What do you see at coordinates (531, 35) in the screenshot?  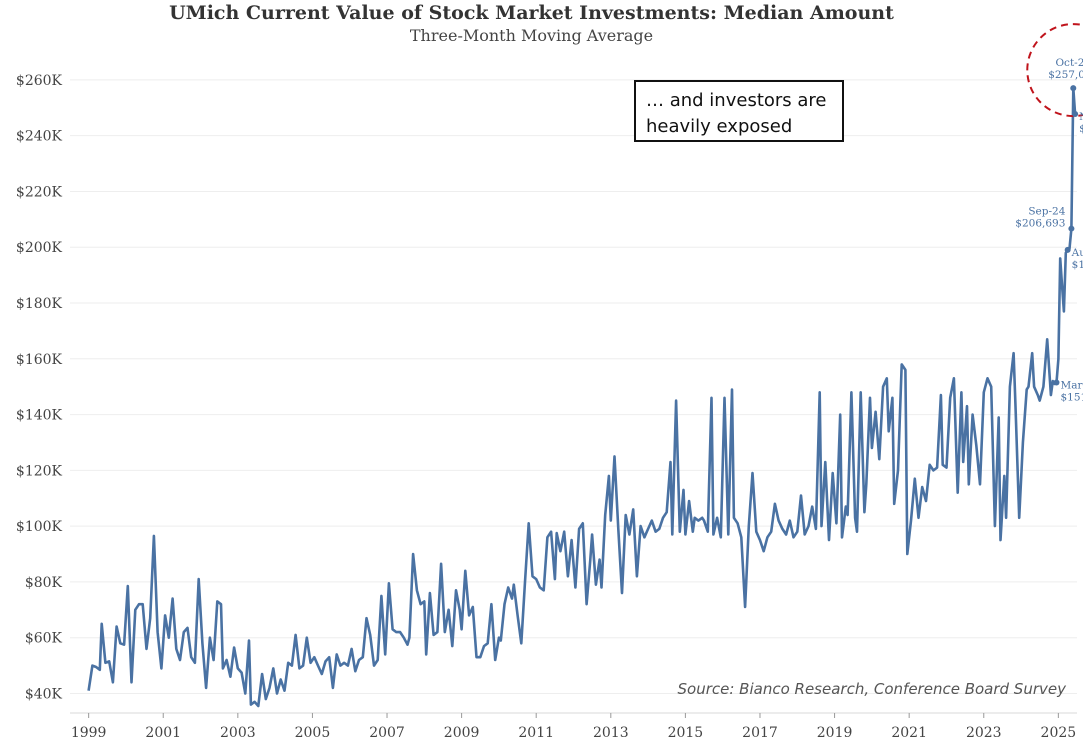 I see `chart-subtitle: Three-Month Moving Average` at bounding box center [531, 35].